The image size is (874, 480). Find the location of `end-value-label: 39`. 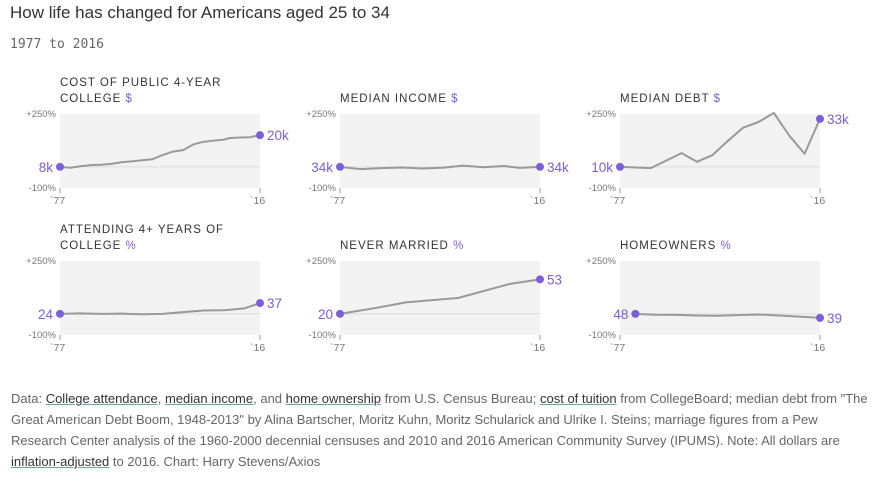

end-value-label: 39 is located at coordinates (834, 318).